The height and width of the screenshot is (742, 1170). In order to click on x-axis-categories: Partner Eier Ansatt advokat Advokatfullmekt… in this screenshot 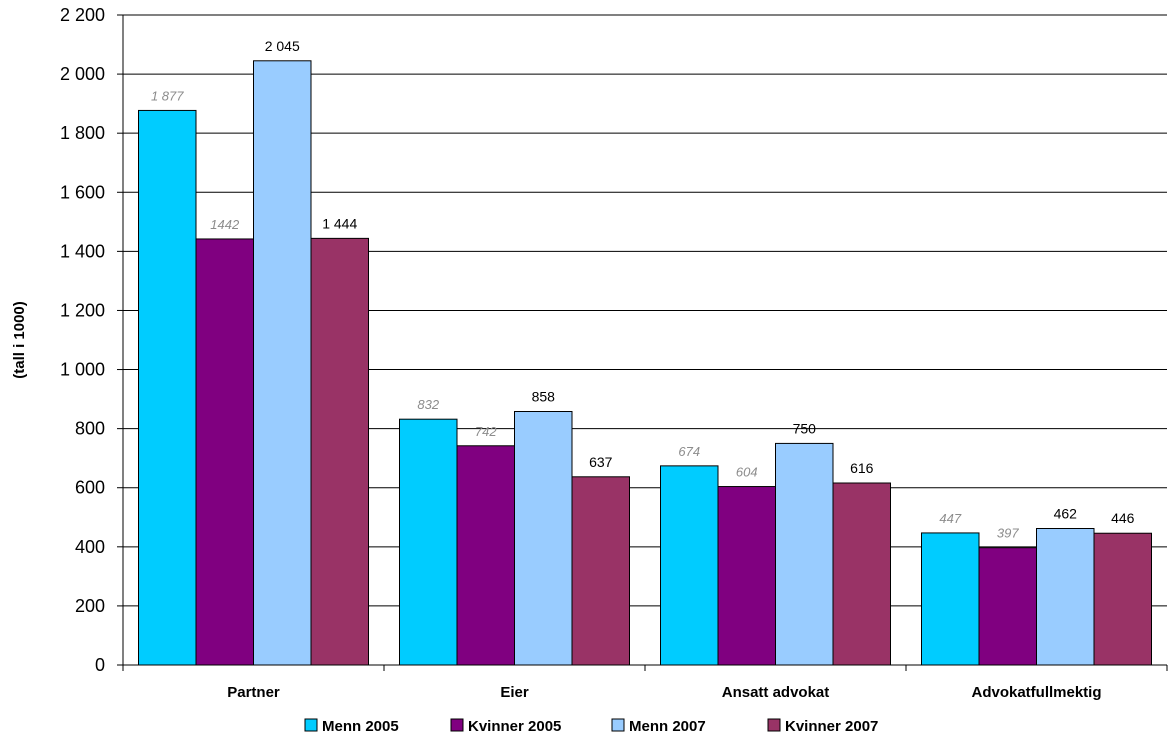, I will do `click(664, 692)`.